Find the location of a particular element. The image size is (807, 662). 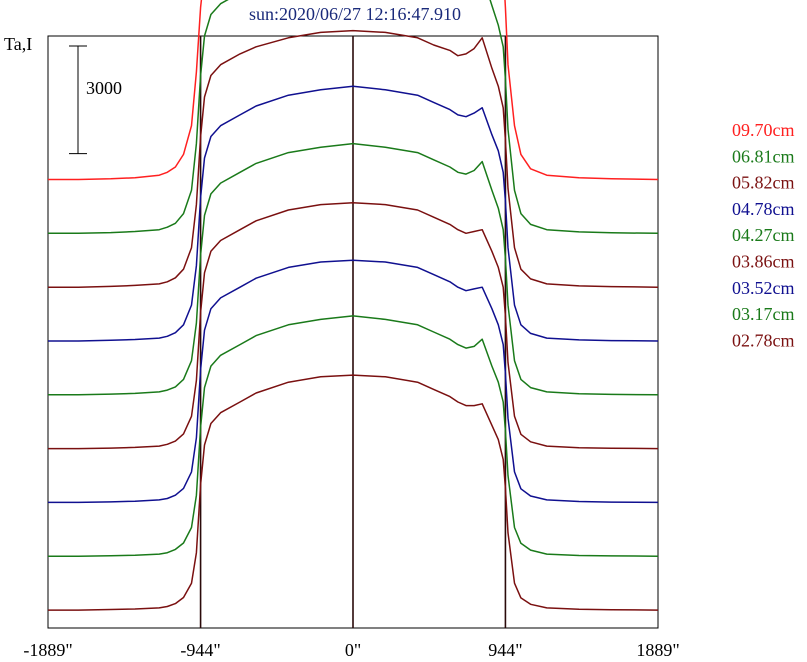

legend-entry-1: 06.81cm is located at coordinates (763, 156).